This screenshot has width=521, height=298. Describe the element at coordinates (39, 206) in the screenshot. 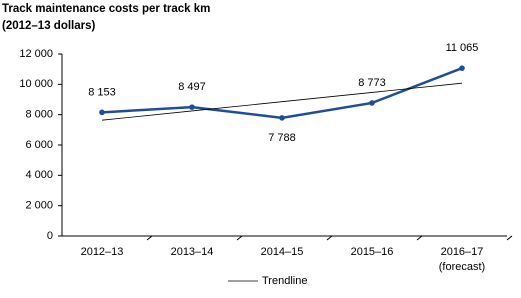

I see `y-tick-label: 2 000` at that location.